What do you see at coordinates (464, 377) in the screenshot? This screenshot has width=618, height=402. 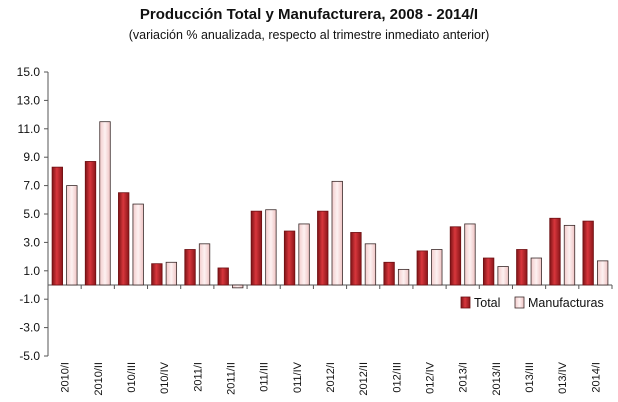 I see `x-tick-label: 2013/I` at bounding box center [464, 377].